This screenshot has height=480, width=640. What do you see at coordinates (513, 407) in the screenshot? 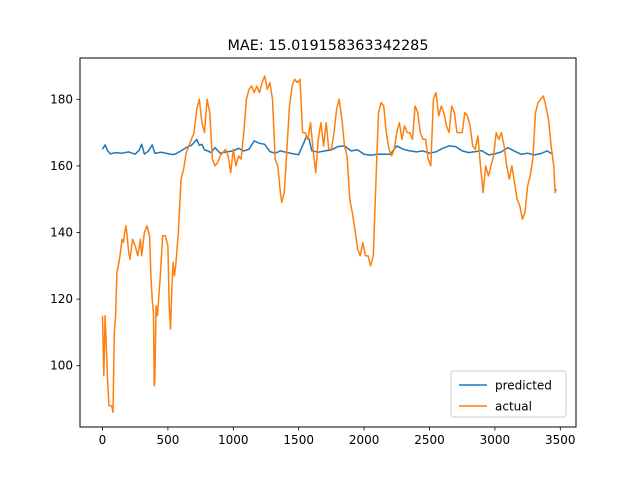
I see `legend-label-actual: actual` at bounding box center [513, 407].